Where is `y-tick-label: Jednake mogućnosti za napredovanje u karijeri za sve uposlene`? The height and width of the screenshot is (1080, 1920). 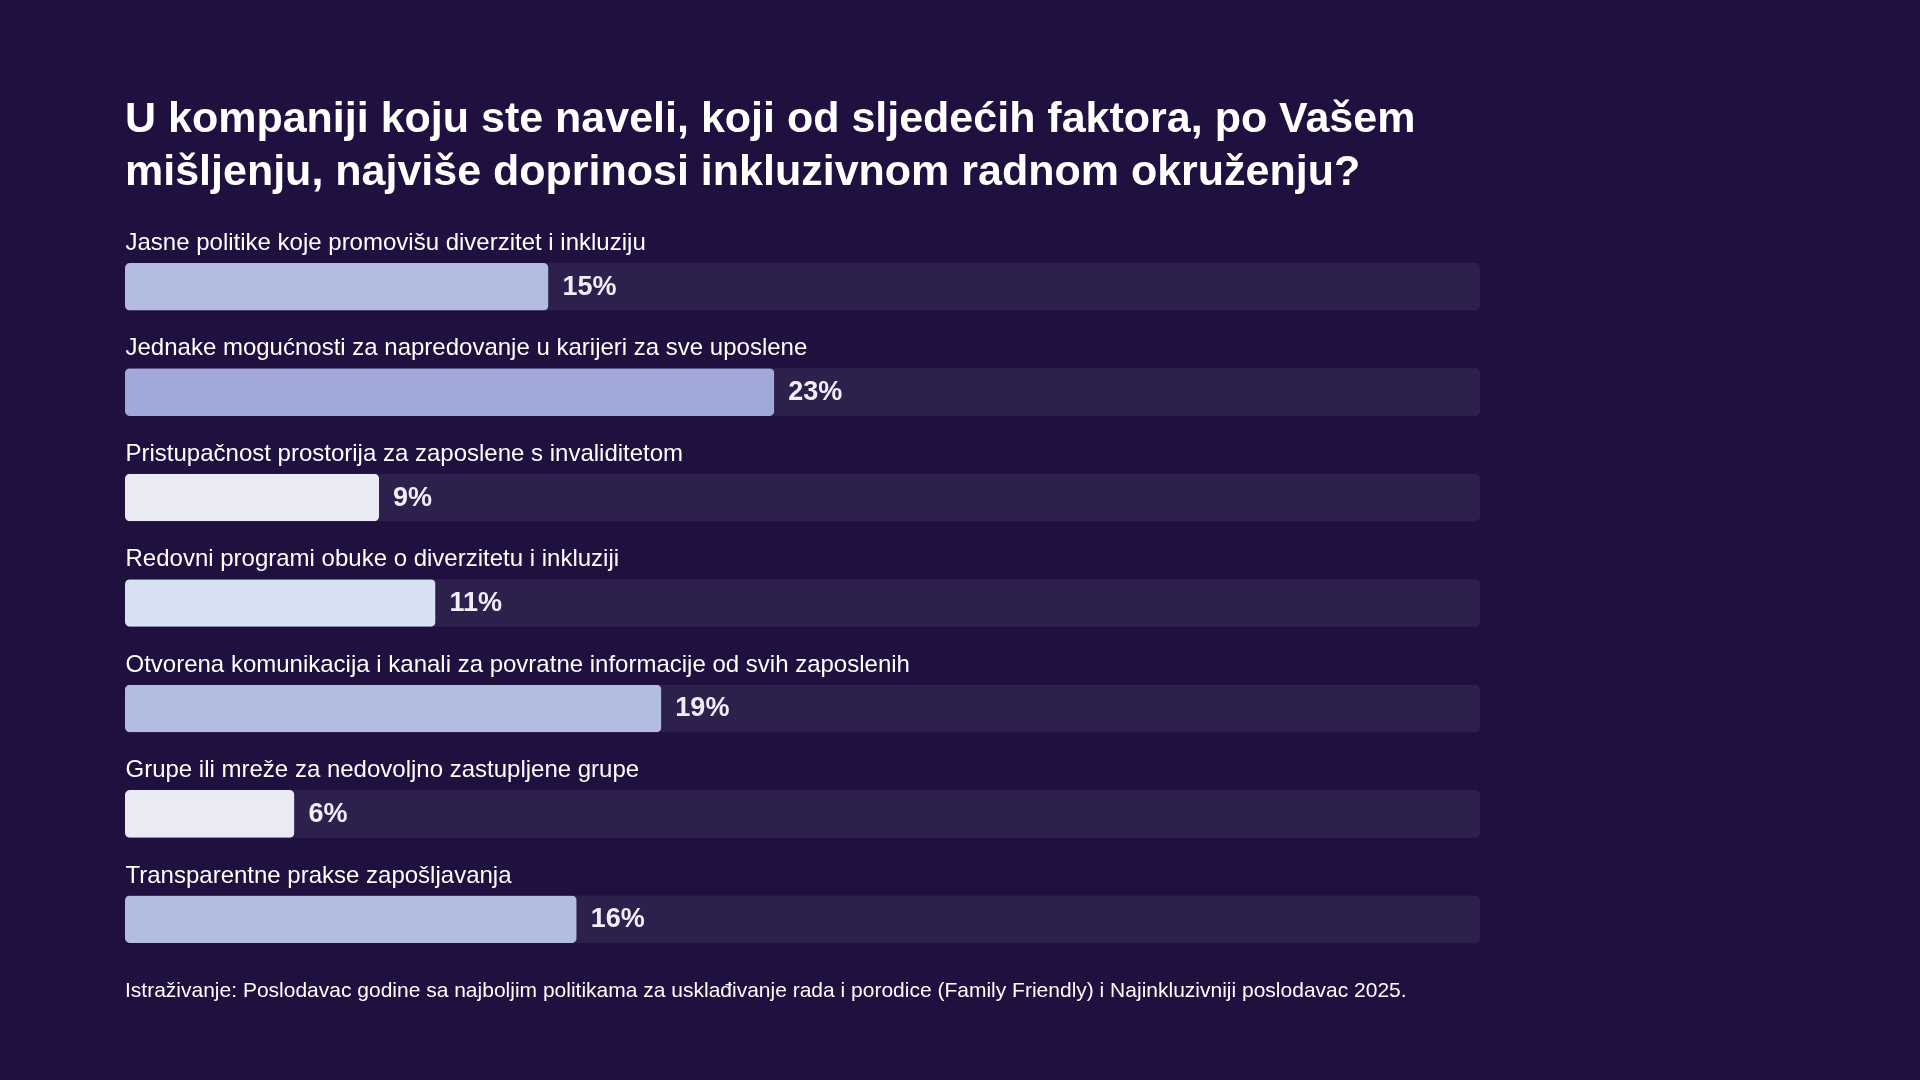 y-tick-label: Jednake mogućnosti za napredovanje u karijeri za sve uposlene is located at coordinates (466, 347).